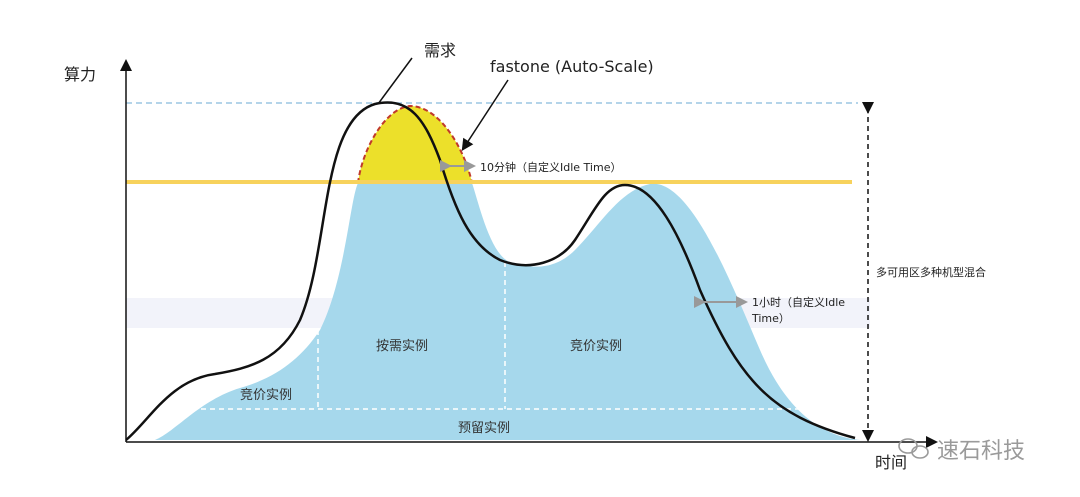 Image resolution: width=1080 pixels, height=497 pixels. I want to click on idle-long-label-line1: 1小时（自定义Idle, so click(798, 302).